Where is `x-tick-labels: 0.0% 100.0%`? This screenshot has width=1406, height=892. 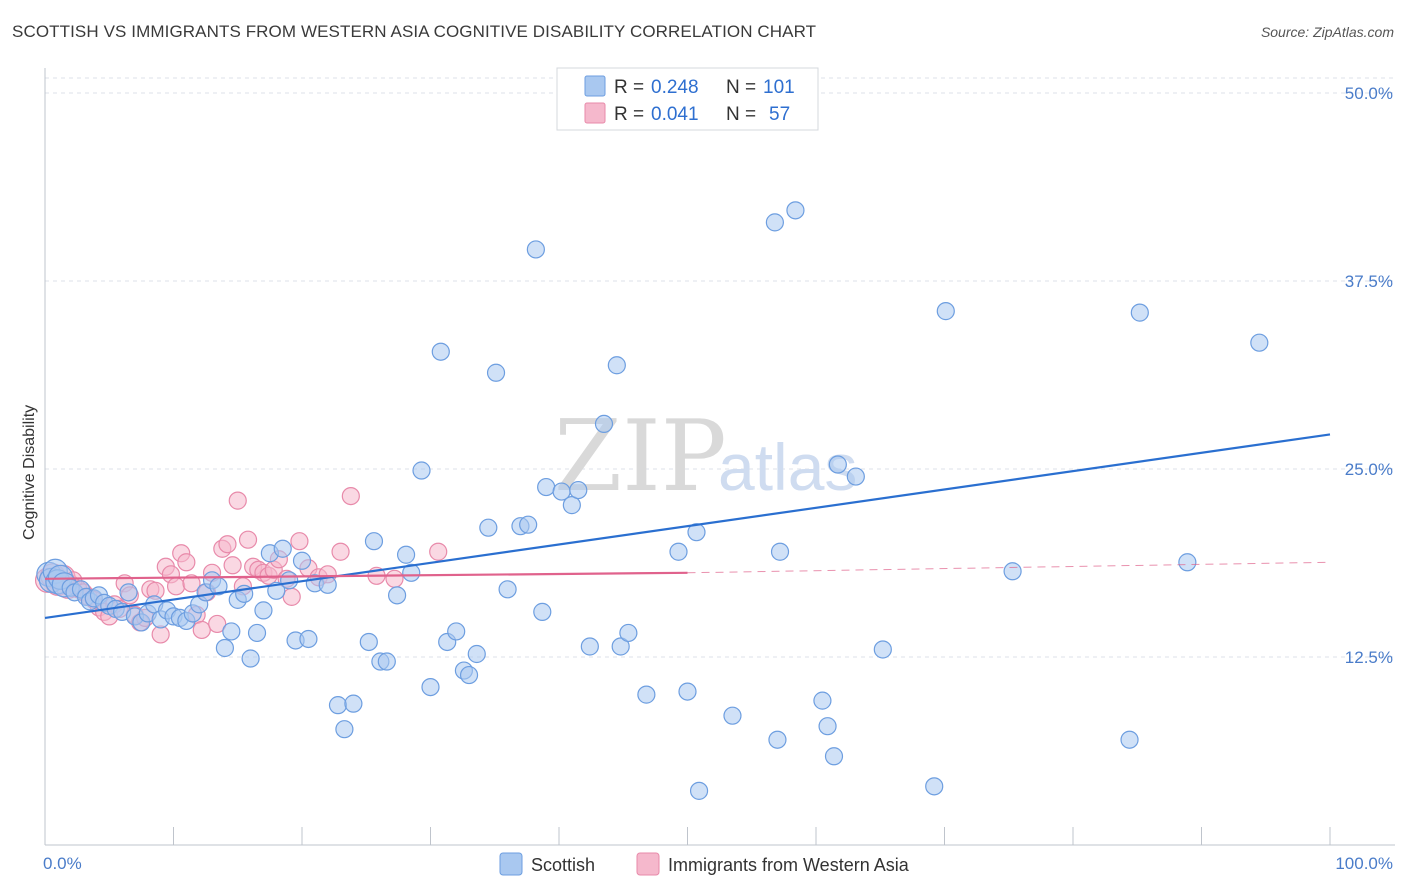 x-tick-labels: 0.0% 100.0% is located at coordinates (718, 863).